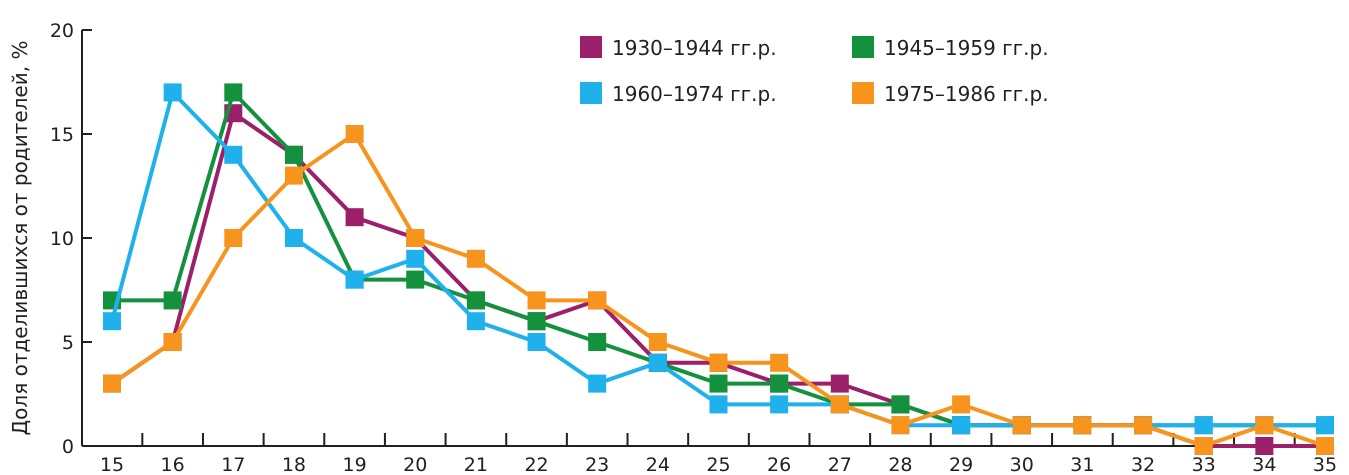 The image size is (1349, 475). Describe the element at coordinates (355, 464) in the screenshot. I see `x-tick-label: 19` at that location.